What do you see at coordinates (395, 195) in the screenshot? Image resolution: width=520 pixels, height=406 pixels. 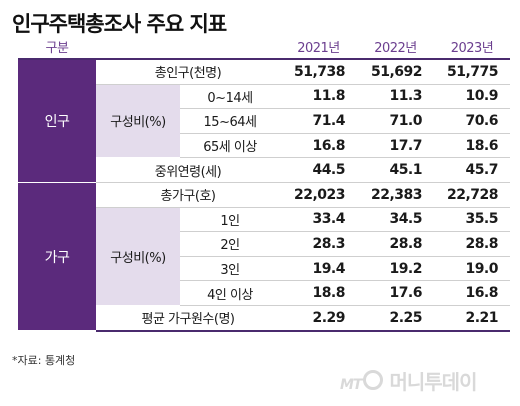 I see `value-cell: 22,383` at bounding box center [395, 195].